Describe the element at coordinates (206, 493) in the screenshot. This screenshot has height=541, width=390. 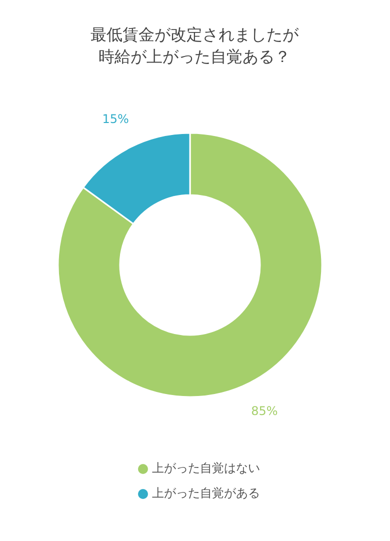
I see `legend-label: 上がった自覚がある` at that location.